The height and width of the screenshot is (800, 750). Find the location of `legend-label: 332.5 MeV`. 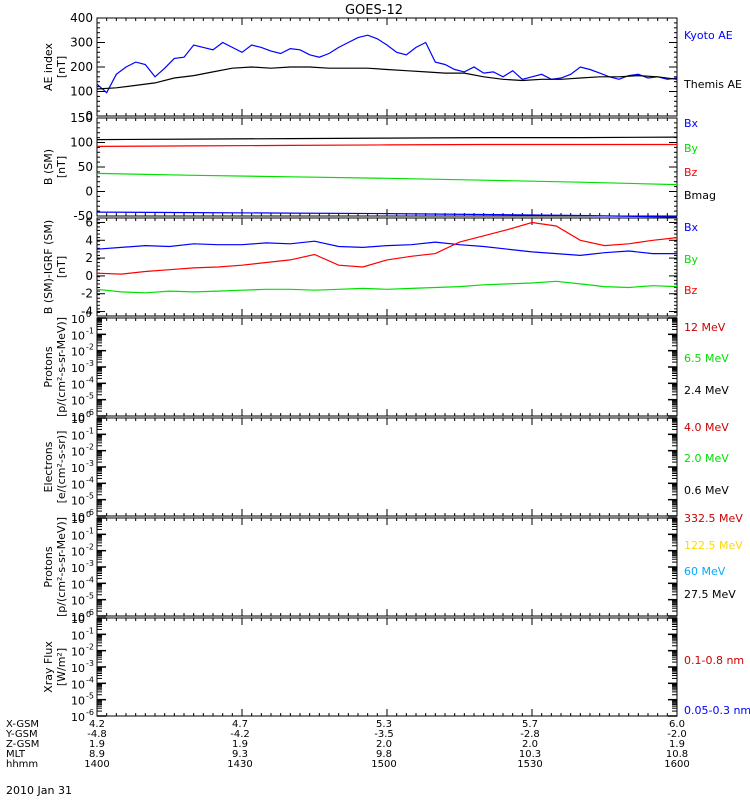

legend-label: 332.5 MeV is located at coordinates (713, 518).